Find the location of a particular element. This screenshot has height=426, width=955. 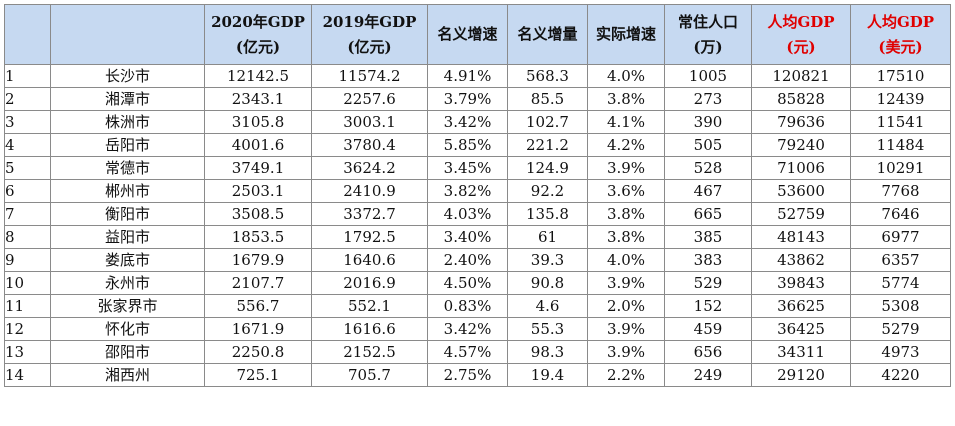

cell-nominal-growth: 4.03% is located at coordinates (467, 214).